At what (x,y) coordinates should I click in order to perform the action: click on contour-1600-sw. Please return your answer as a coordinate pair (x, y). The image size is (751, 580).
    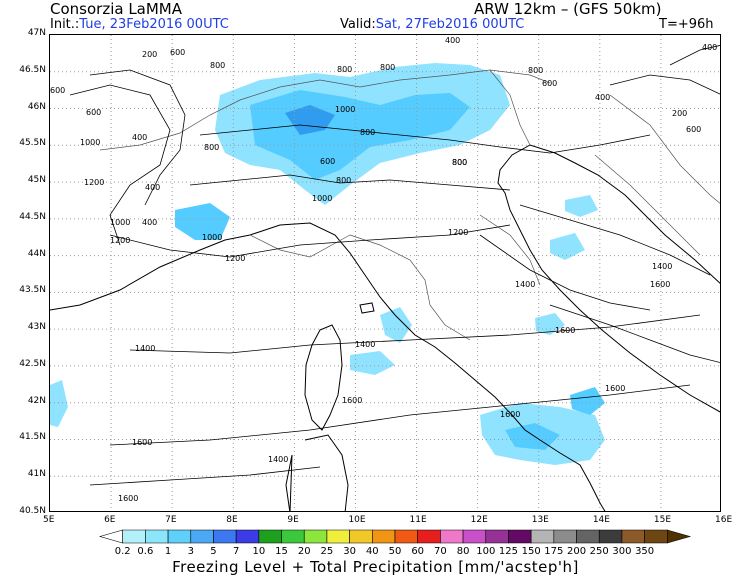
    Looking at the image, I should click on (205, 476).